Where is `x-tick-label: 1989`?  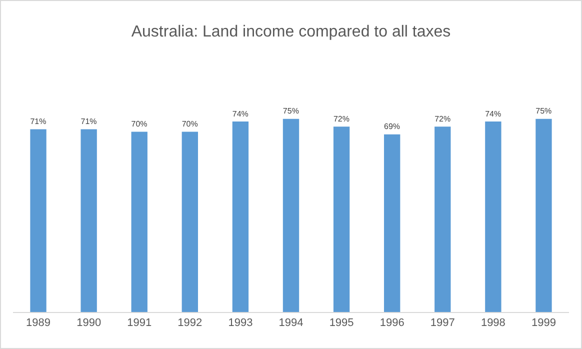 x-tick-label: 1989 is located at coordinates (38, 323).